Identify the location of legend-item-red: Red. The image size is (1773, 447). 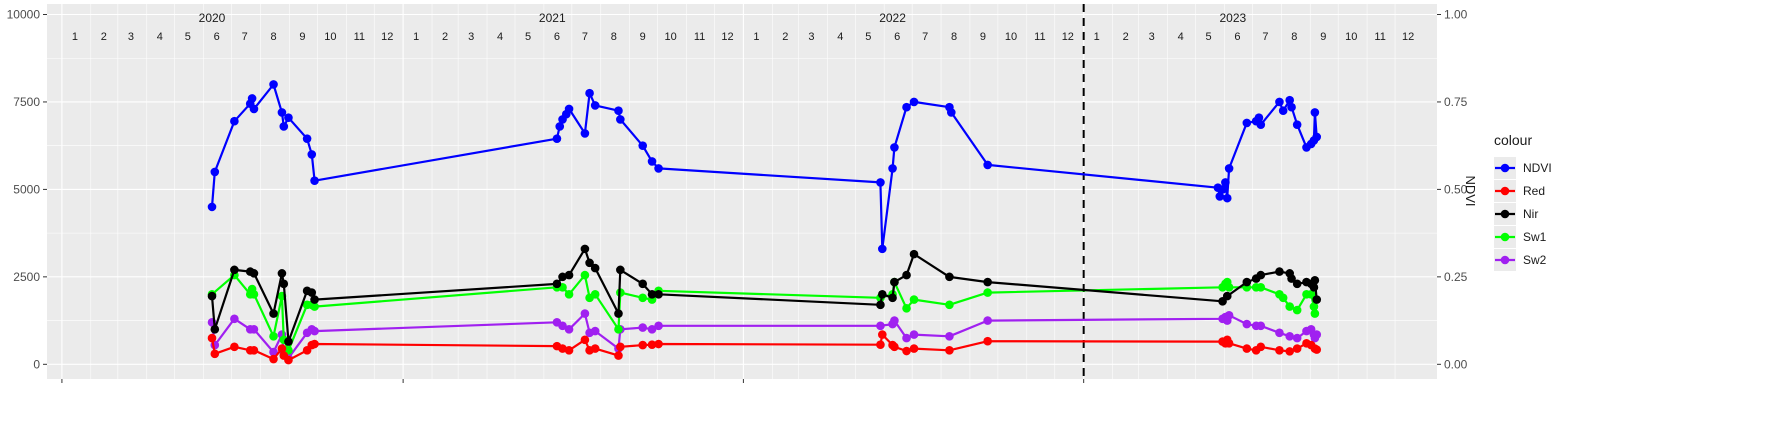
(1519, 191).